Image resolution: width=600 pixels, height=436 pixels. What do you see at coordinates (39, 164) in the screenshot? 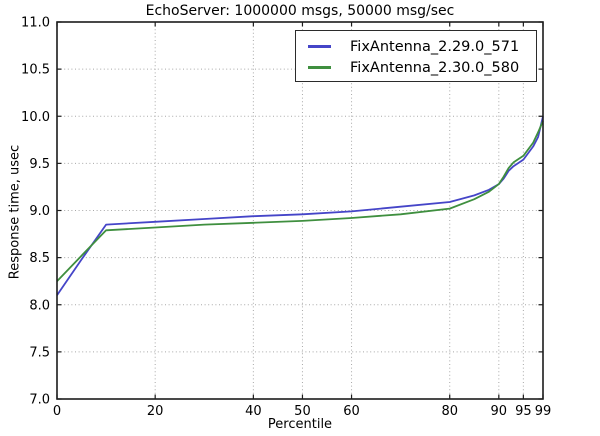
I see `y-tick-label: 9.5` at bounding box center [39, 164].